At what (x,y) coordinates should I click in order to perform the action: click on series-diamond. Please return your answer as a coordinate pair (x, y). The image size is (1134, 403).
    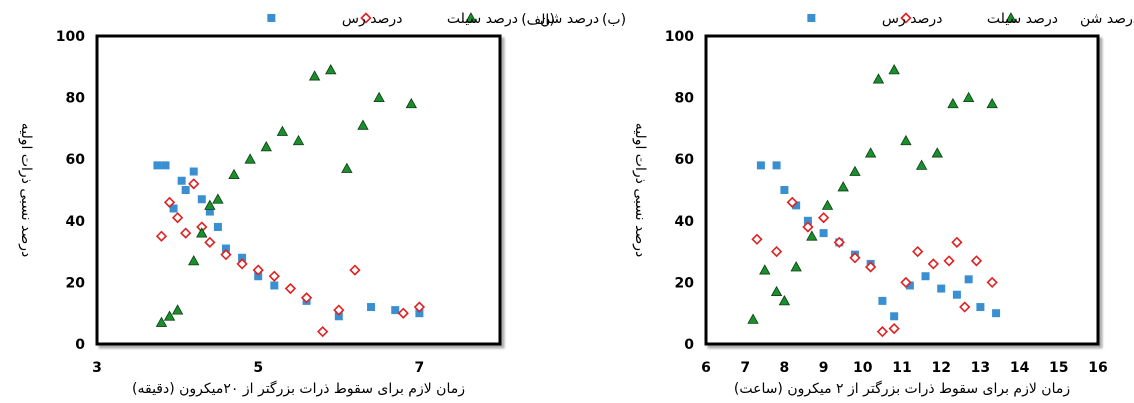
    Looking at the image, I should click on (290, 258).